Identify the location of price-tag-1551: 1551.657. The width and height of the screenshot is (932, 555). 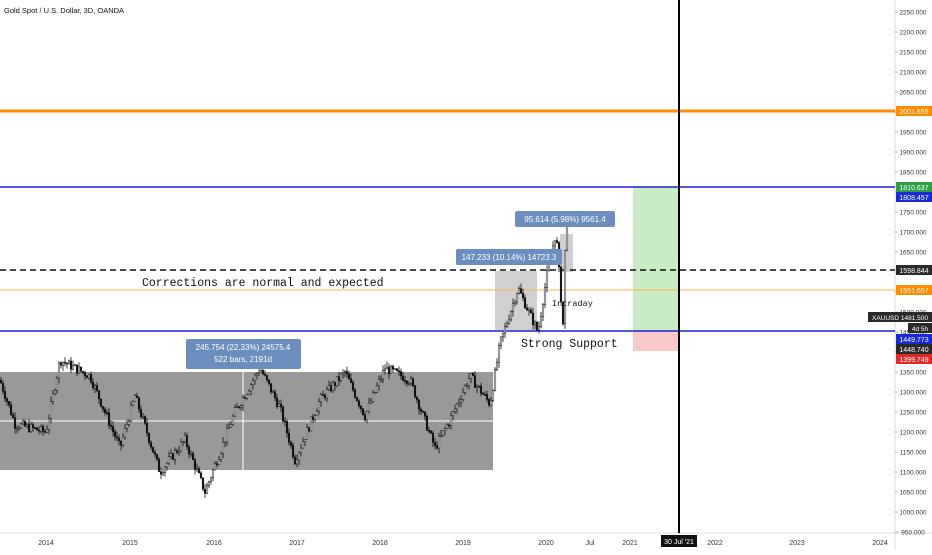
(914, 290).